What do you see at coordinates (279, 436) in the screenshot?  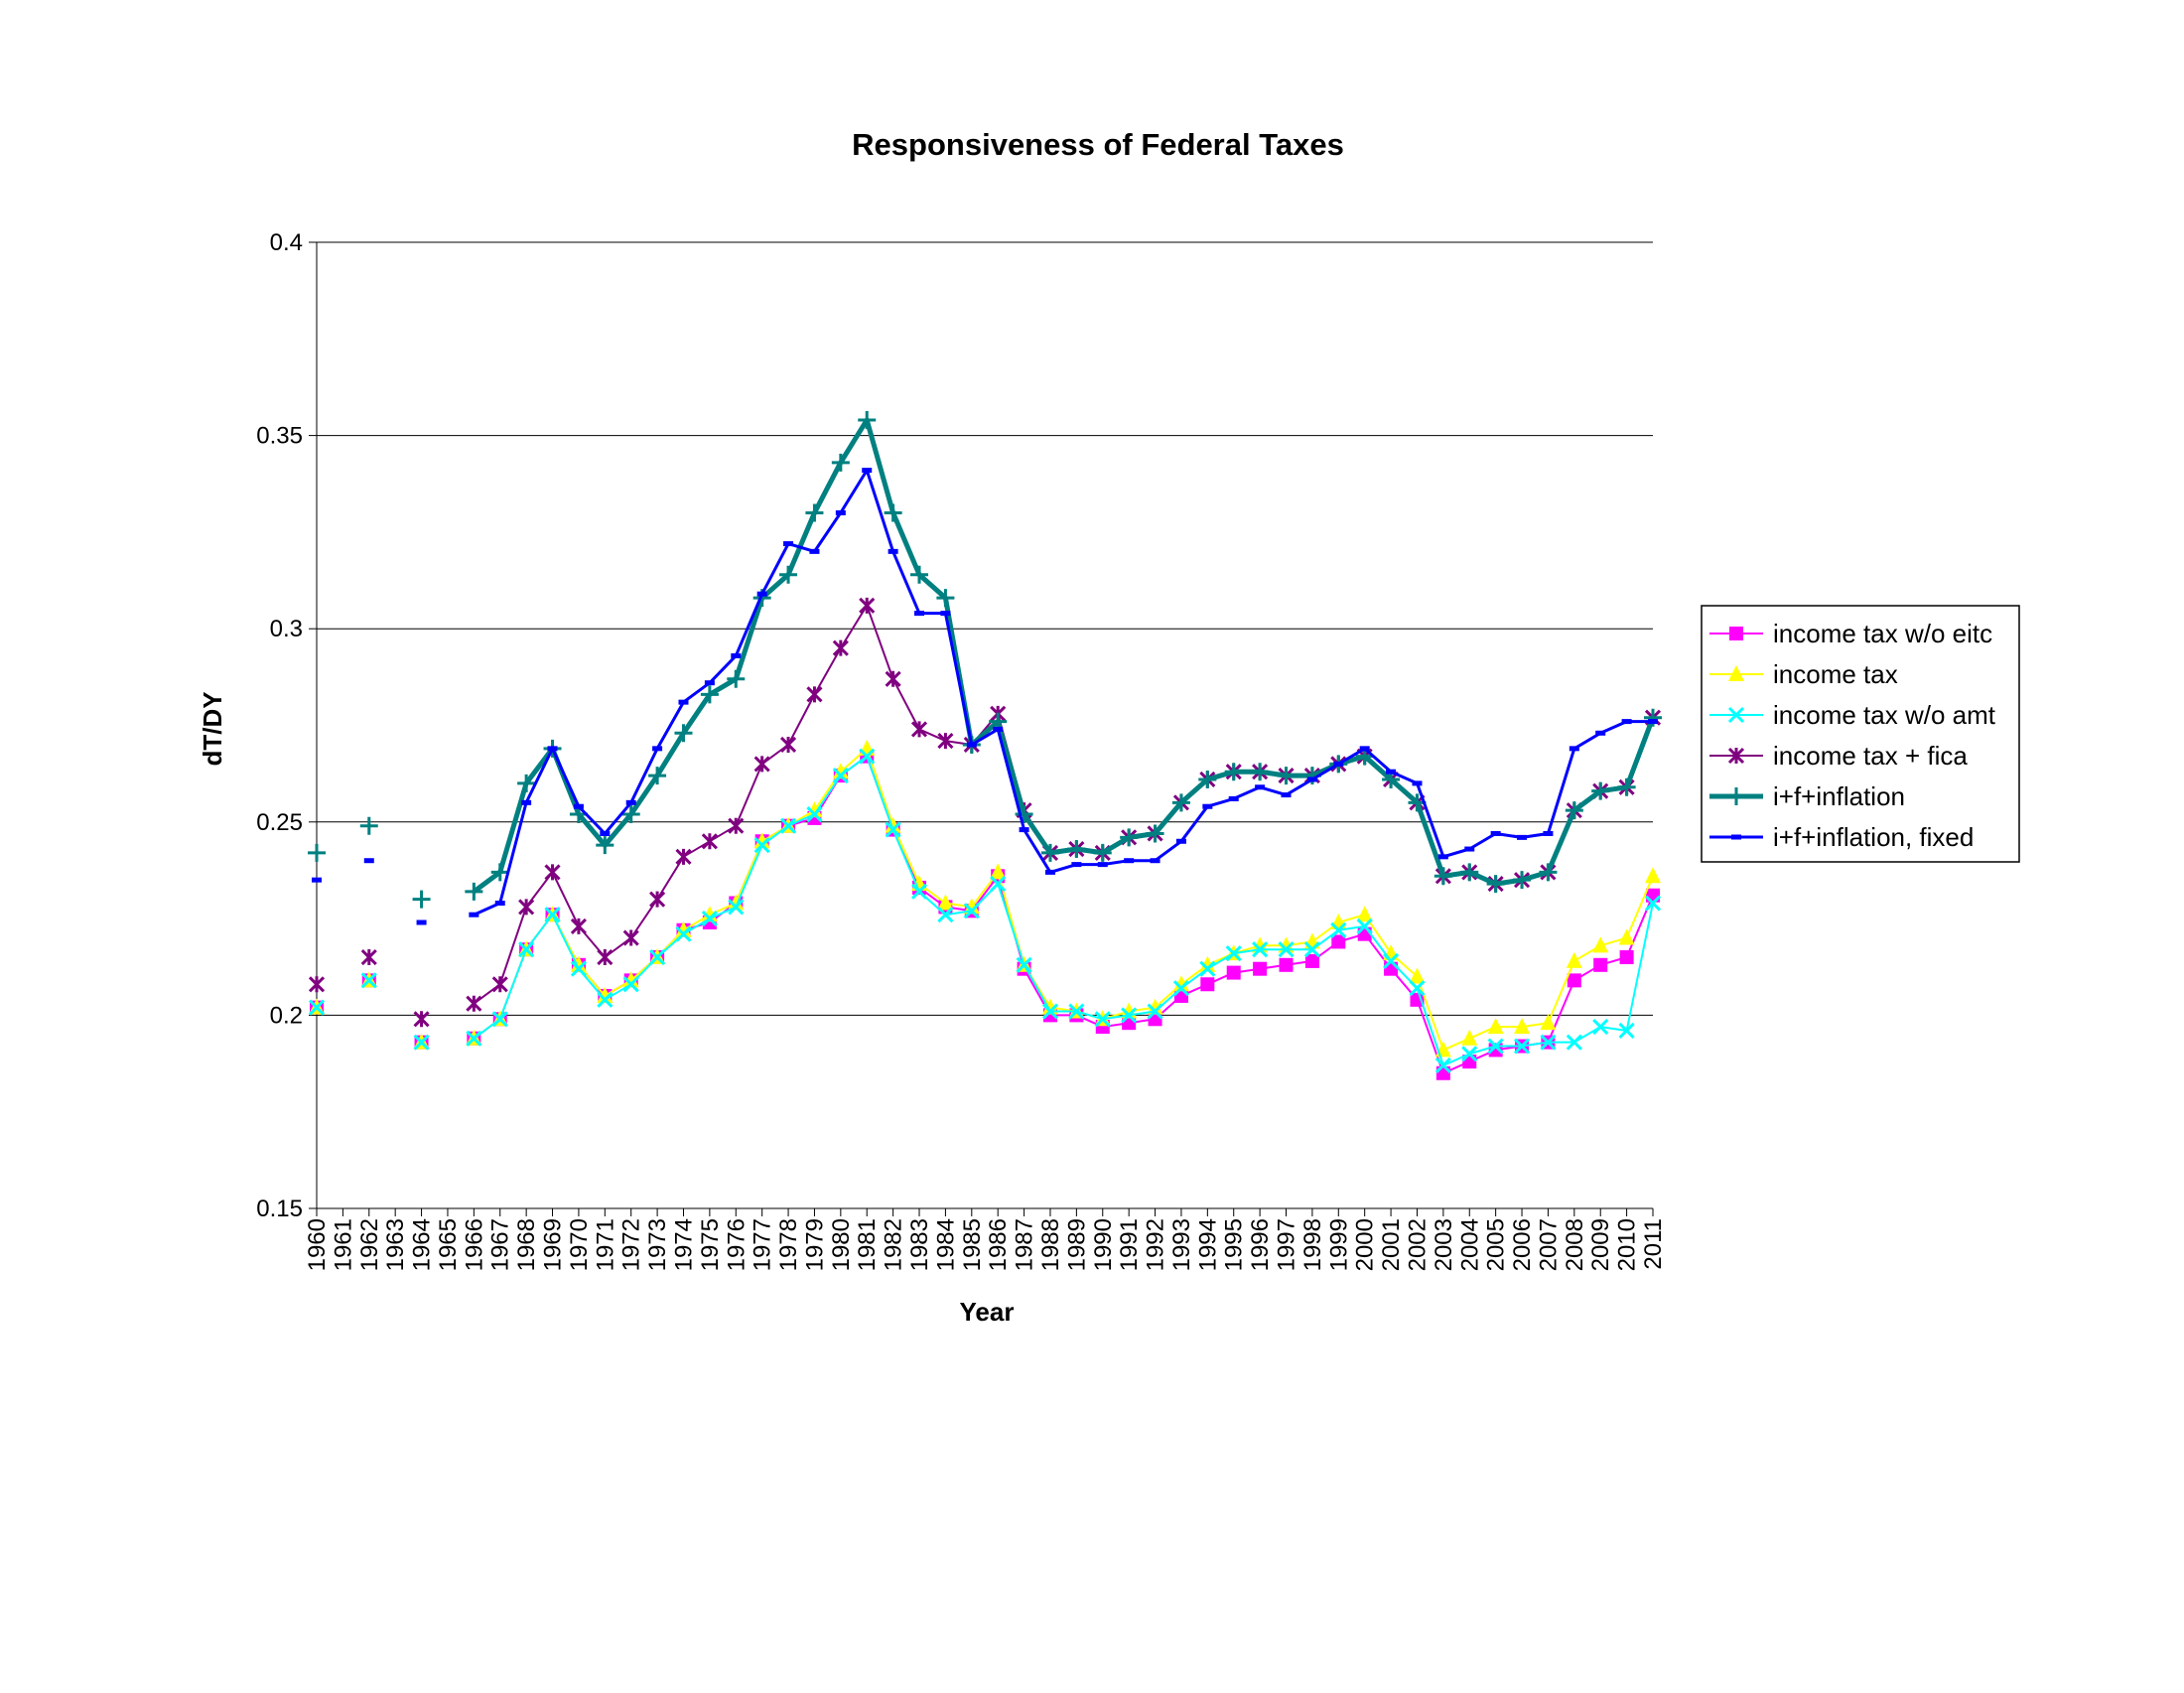 I see `y-tick-label: 0.35` at bounding box center [279, 436].